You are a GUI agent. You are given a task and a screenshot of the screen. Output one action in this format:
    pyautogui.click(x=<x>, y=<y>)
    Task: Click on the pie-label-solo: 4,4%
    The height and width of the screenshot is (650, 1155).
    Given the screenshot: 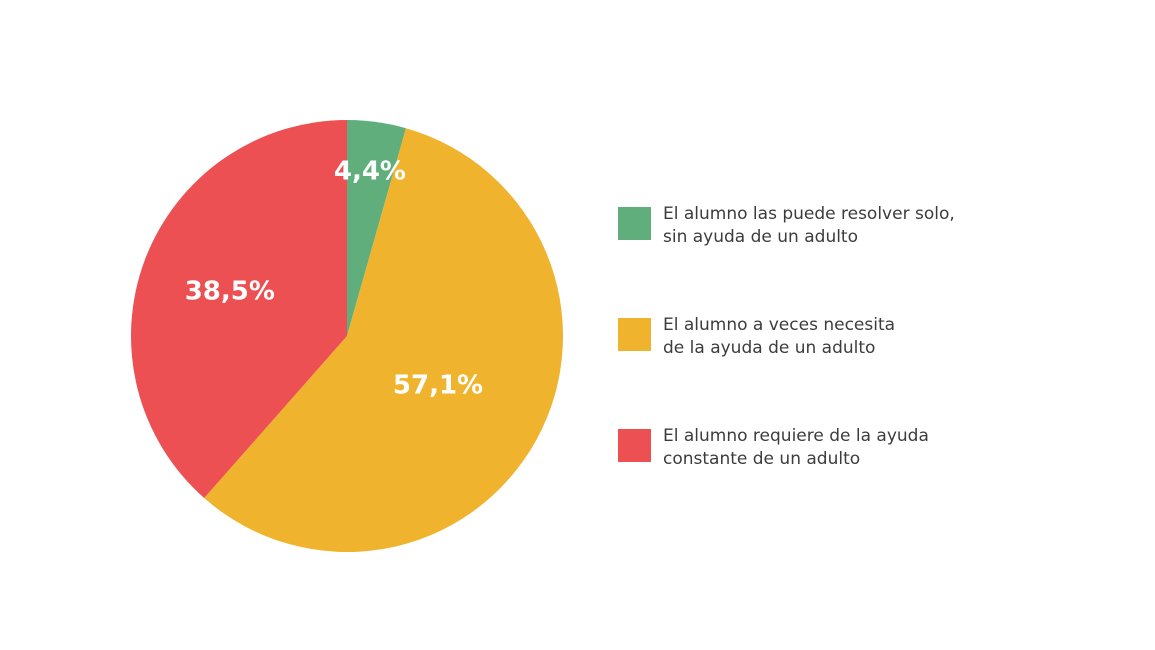 What is the action you would take?
    pyautogui.click(x=370, y=171)
    